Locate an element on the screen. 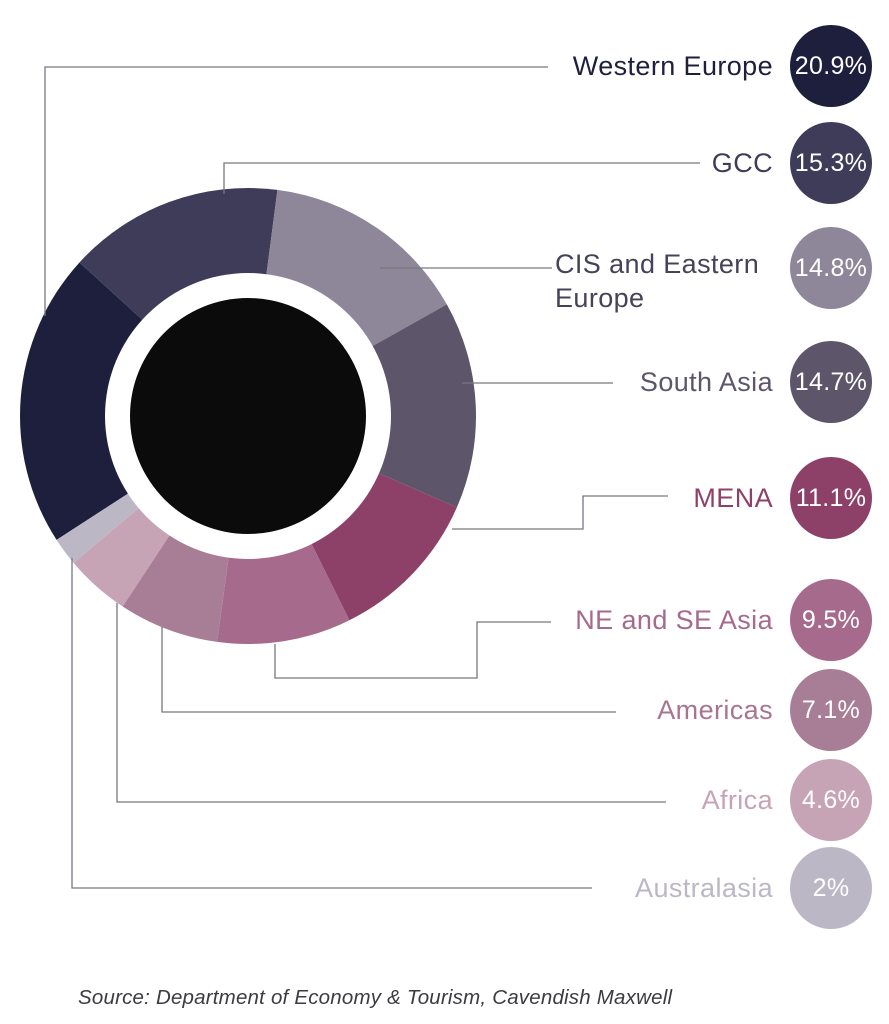  legend-value-badge: 14.7% is located at coordinates (831, 382).